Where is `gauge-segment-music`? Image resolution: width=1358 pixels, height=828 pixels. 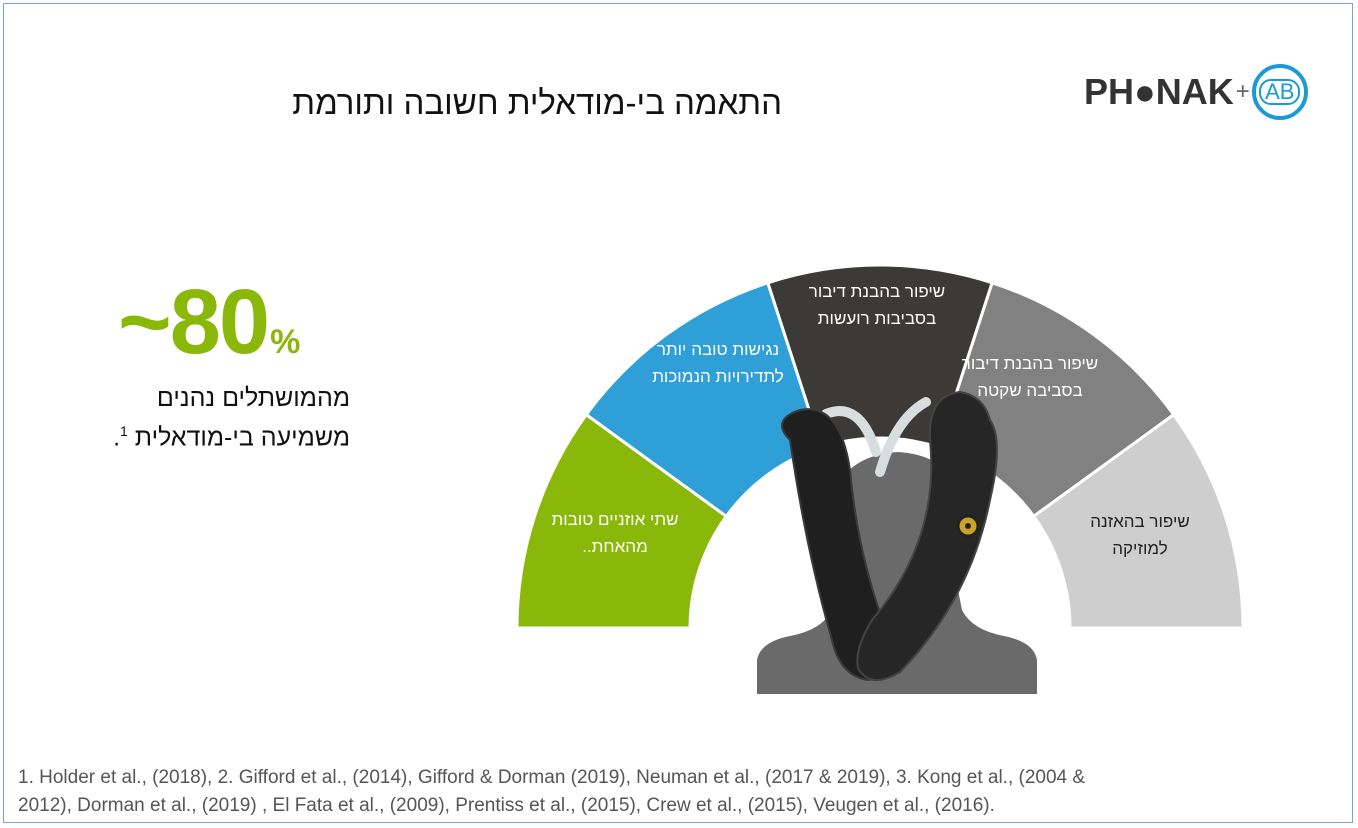
gauge-segment-music is located at coordinates (1138, 521).